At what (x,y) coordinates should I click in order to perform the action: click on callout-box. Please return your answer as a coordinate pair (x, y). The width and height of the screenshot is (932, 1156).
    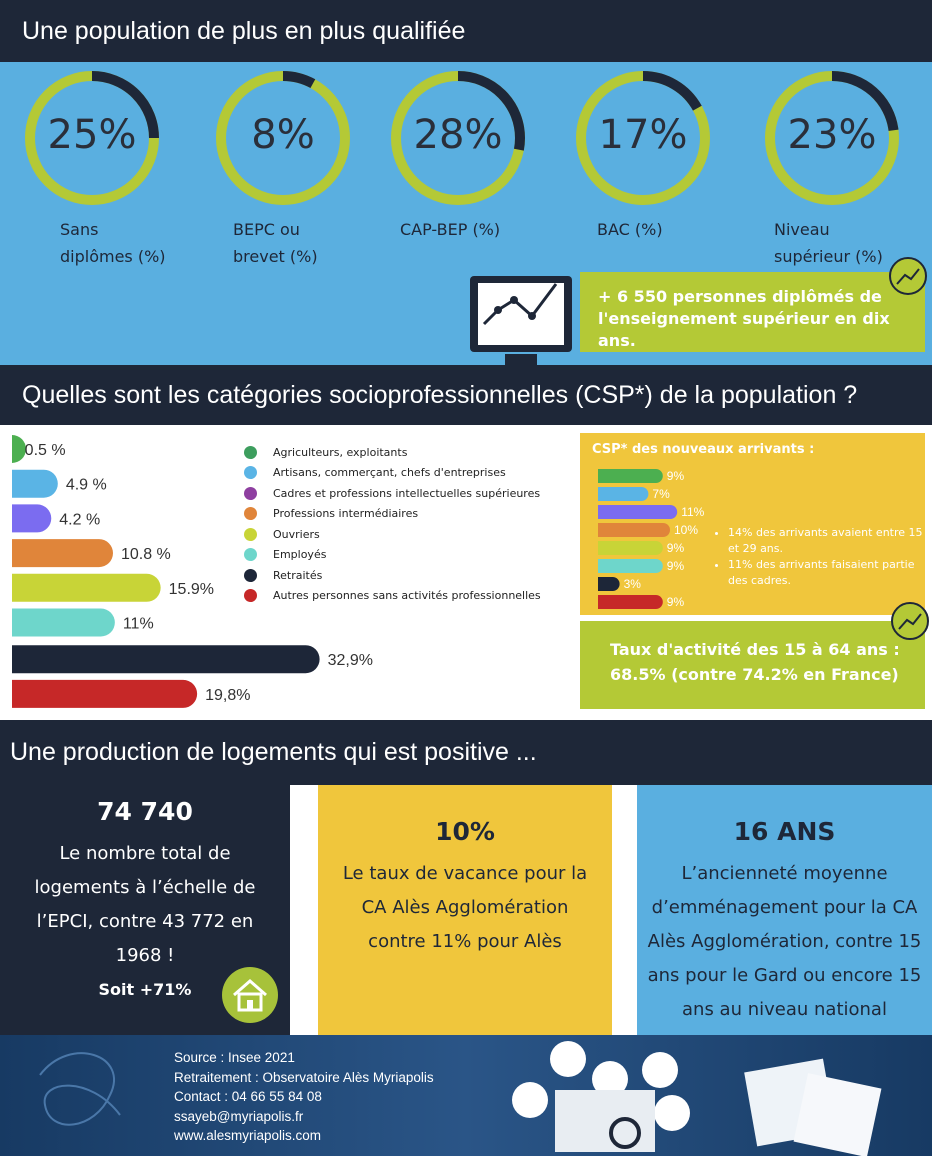
    Looking at the image, I should click on (752, 312).